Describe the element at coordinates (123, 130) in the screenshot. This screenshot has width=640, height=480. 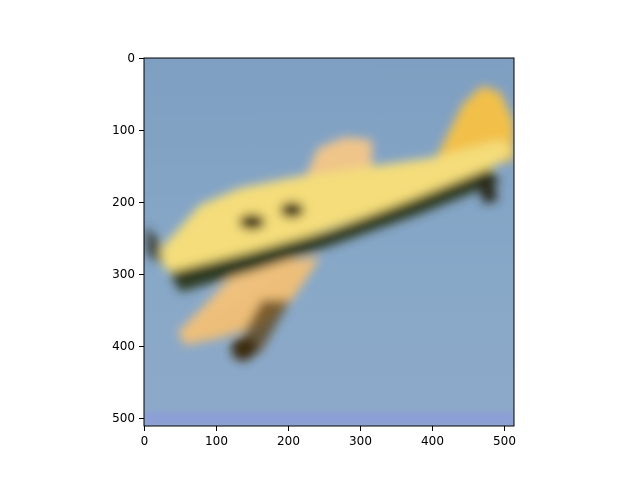
I see `y-tick-label: 100` at that location.